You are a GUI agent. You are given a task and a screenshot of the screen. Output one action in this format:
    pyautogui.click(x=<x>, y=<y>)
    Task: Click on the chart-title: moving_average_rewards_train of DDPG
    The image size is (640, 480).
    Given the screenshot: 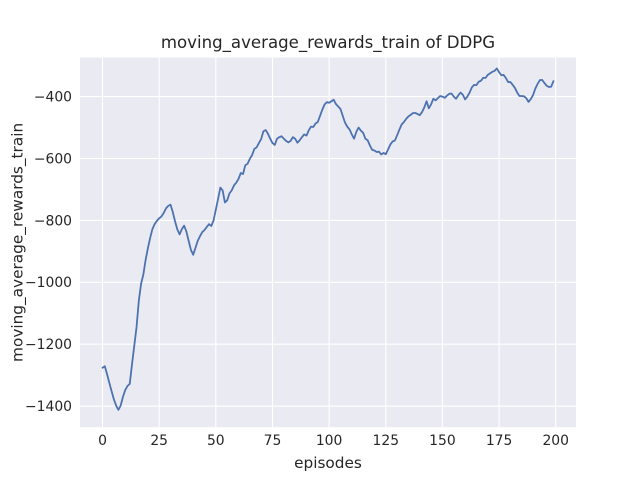 What is the action you would take?
    pyautogui.click(x=328, y=43)
    